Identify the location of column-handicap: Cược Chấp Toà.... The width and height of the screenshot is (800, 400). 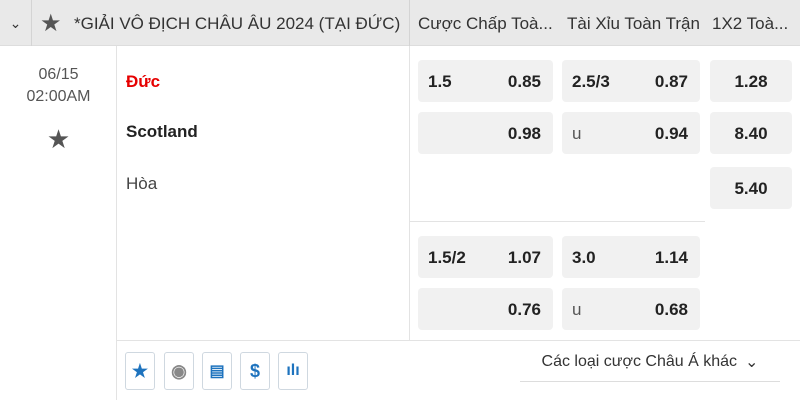
(485, 23).